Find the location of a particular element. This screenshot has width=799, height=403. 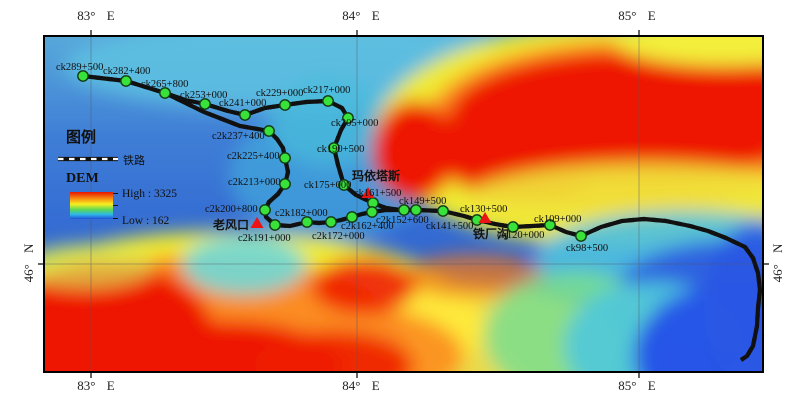

station-label: ck190+500 is located at coordinates (341, 149).